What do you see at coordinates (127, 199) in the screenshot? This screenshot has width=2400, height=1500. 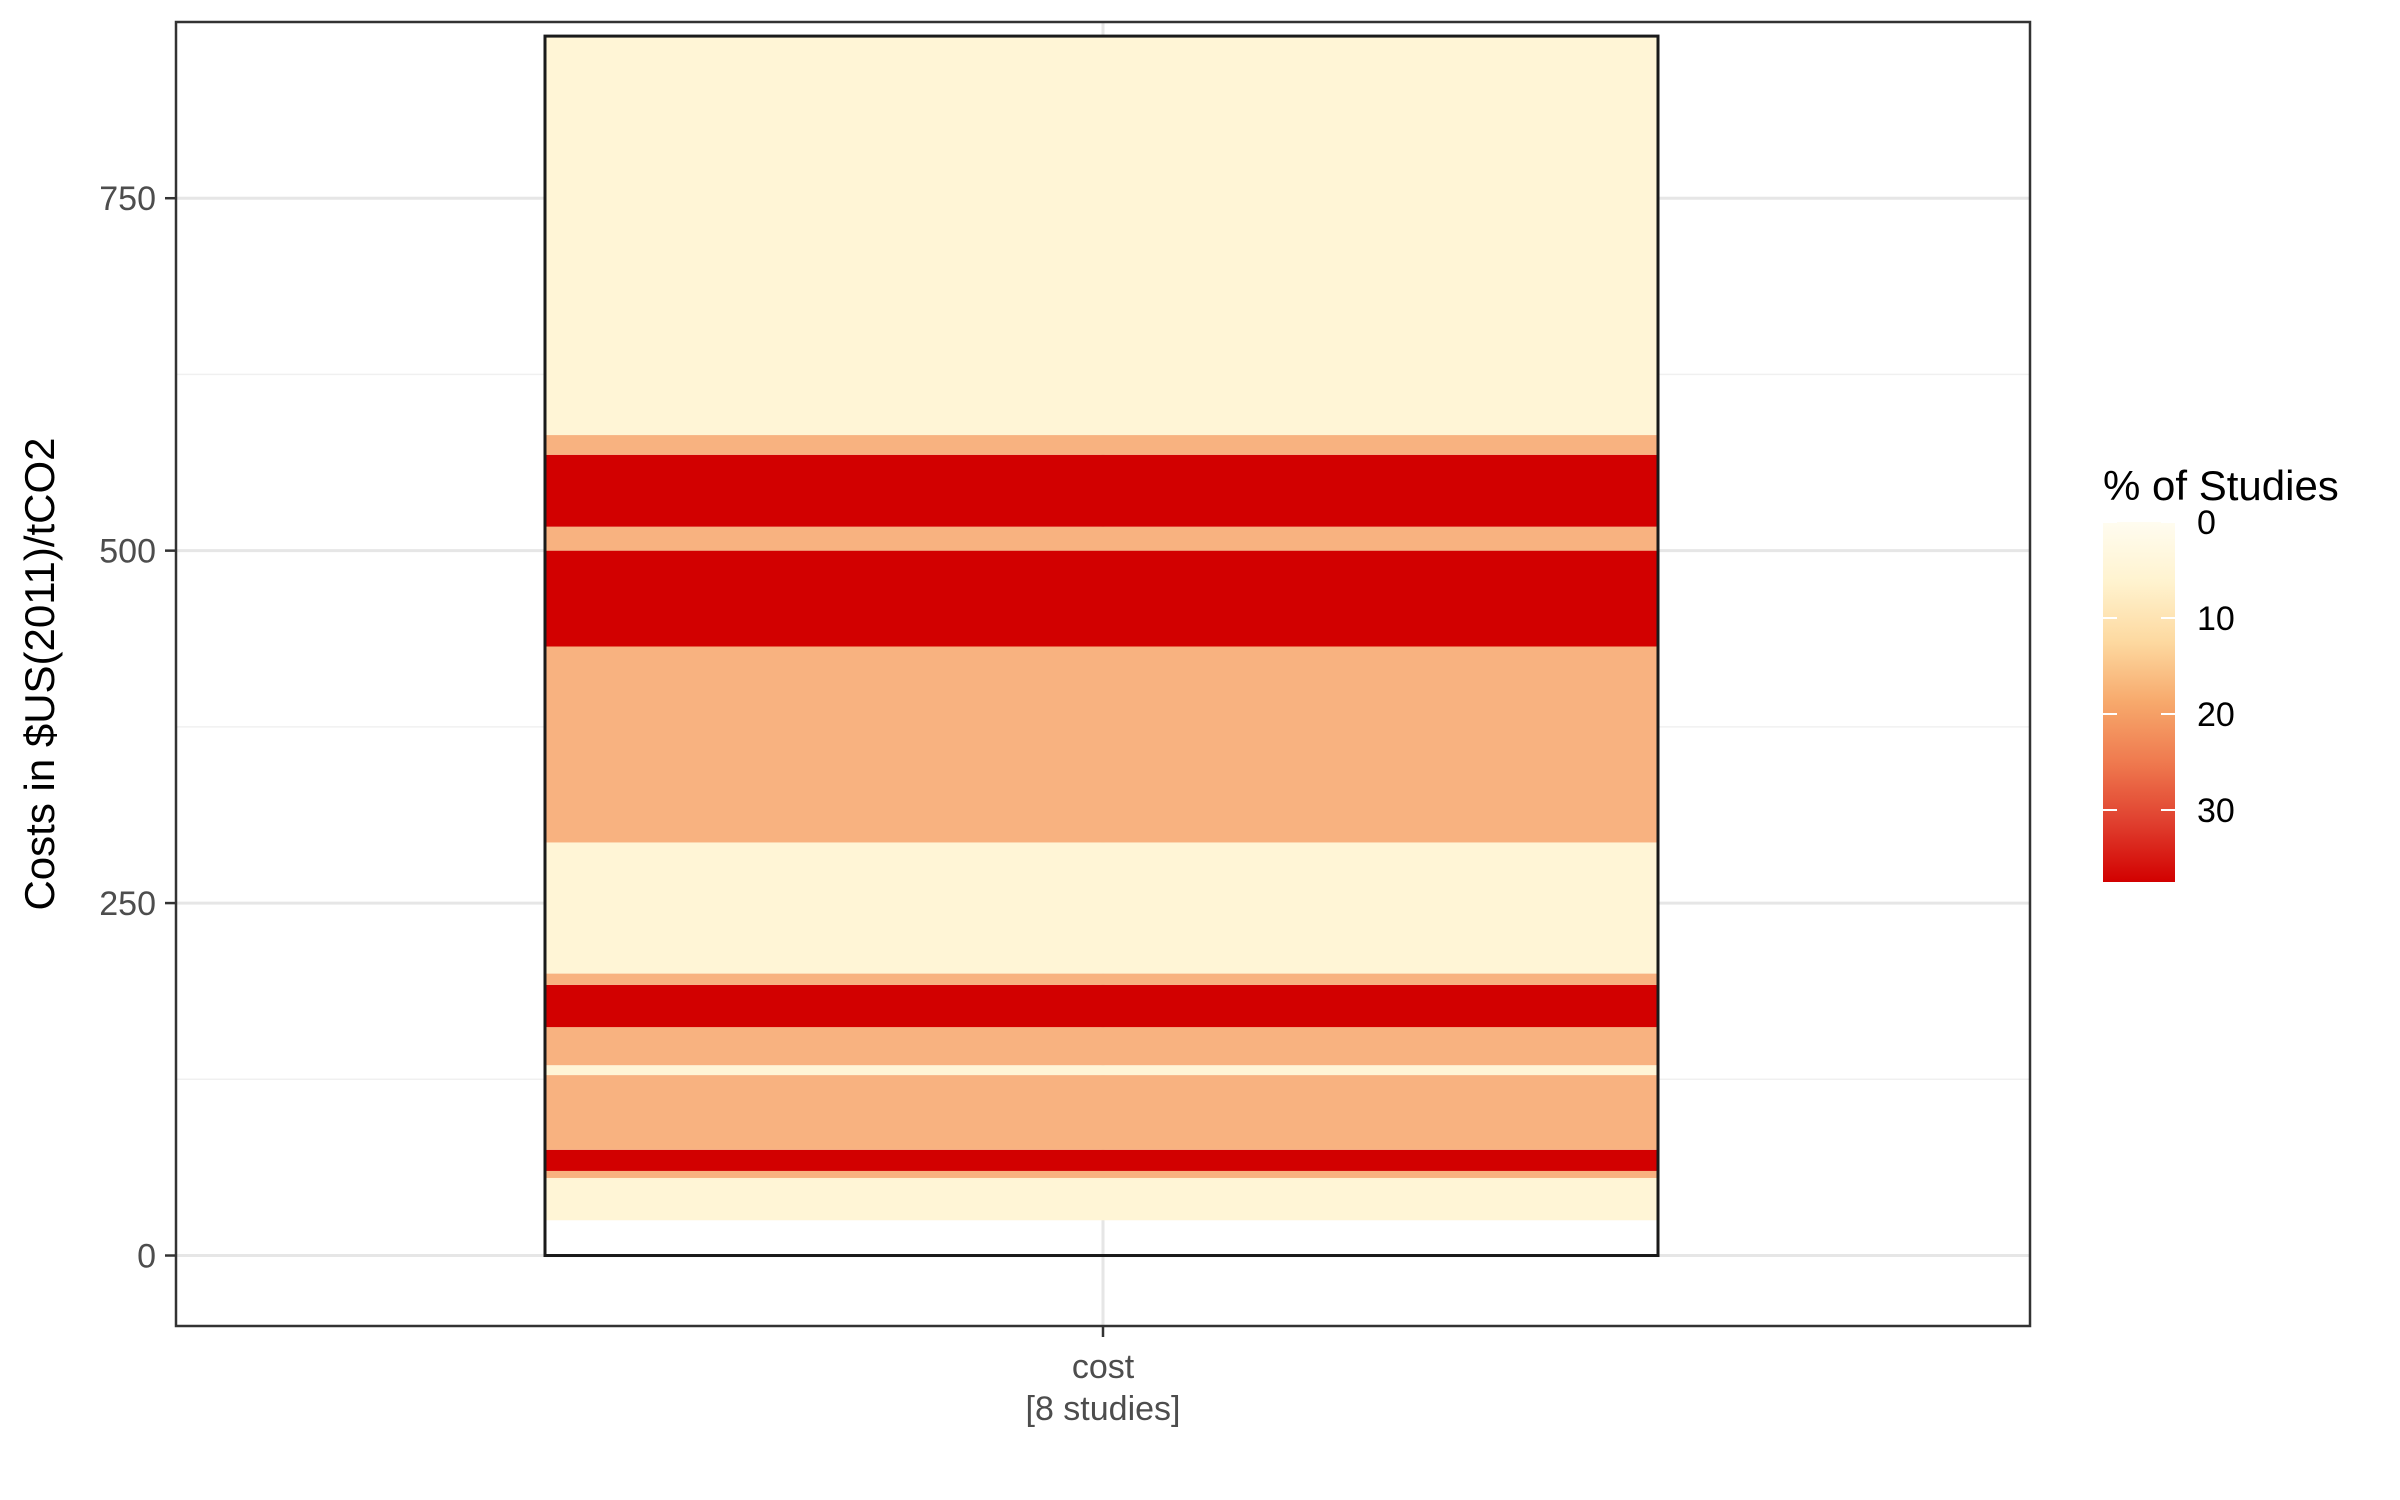 I see `y-tick-label: 750` at bounding box center [127, 199].